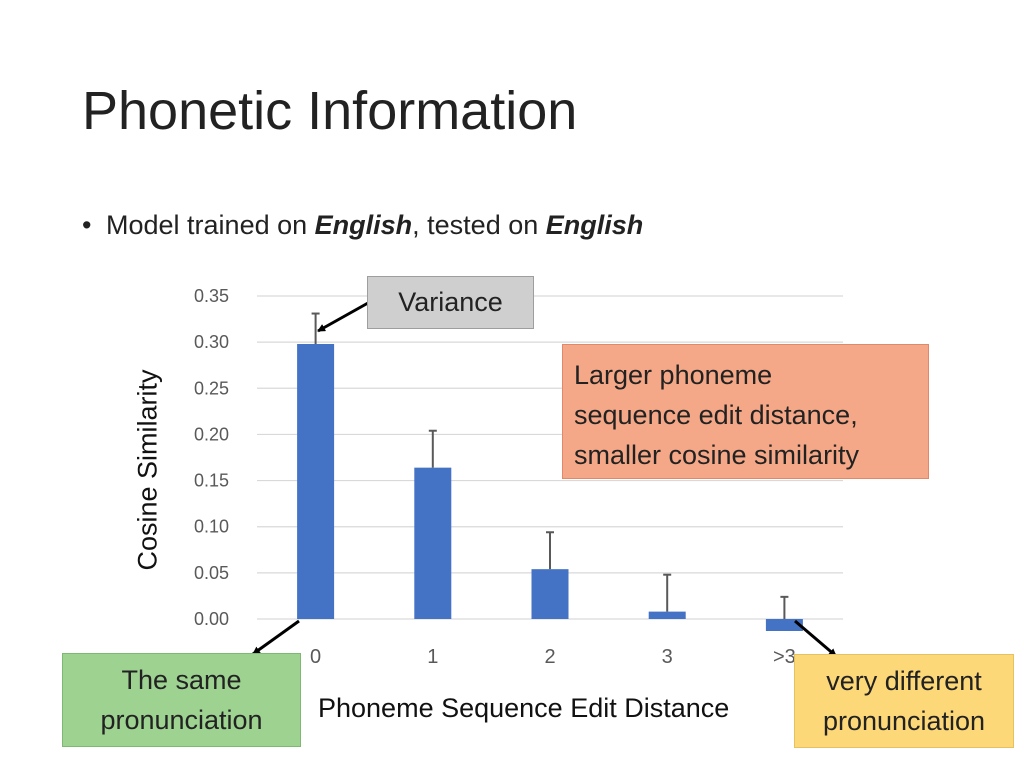 This screenshot has width=1024, height=768. Describe the element at coordinates (211, 527) in the screenshot. I see `y-tick-label: 0.10` at that location.